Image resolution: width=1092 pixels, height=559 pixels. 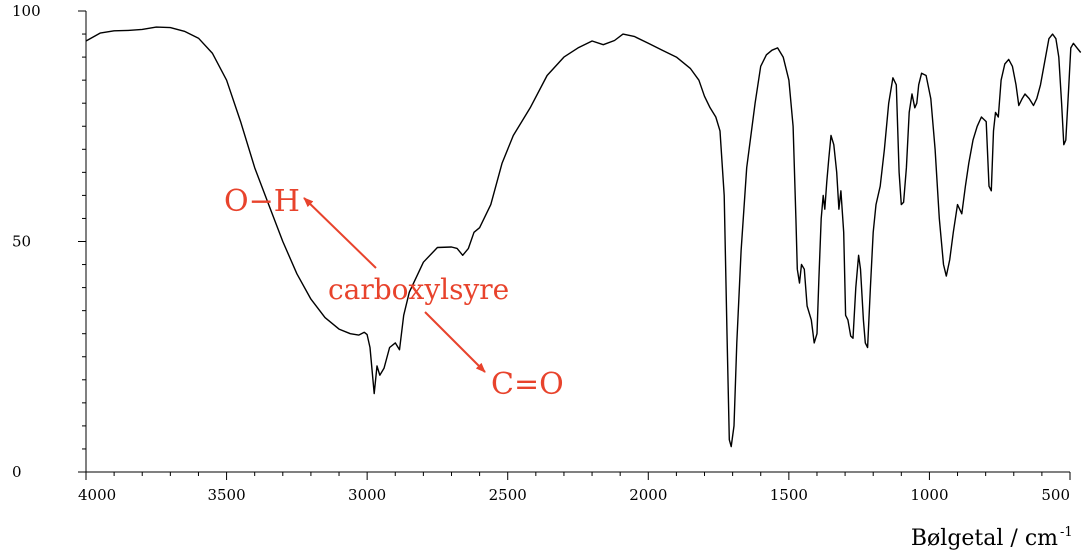 I want to click on y-tick-label: 50, so click(x=21, y=242).